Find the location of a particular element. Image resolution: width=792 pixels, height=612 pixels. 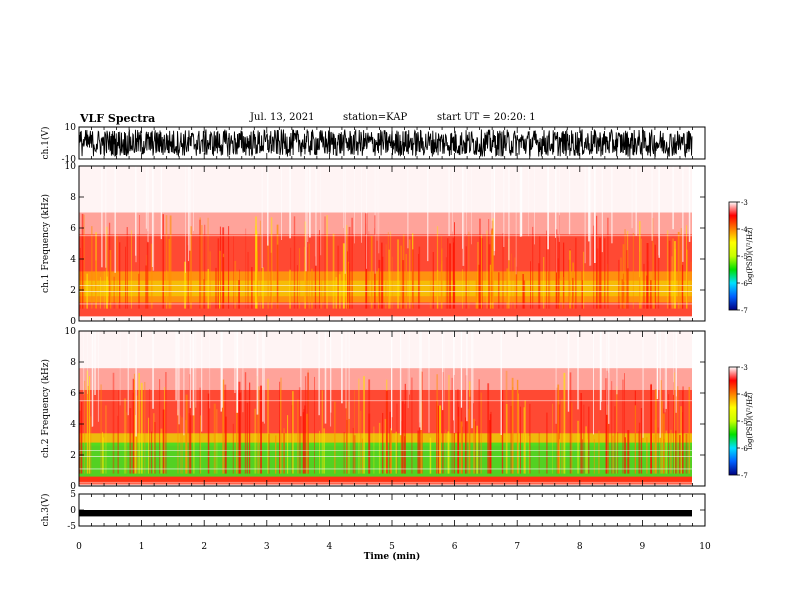

ytick-label-ch1-spectrogram: 2 is located at coordinates (73, 291).